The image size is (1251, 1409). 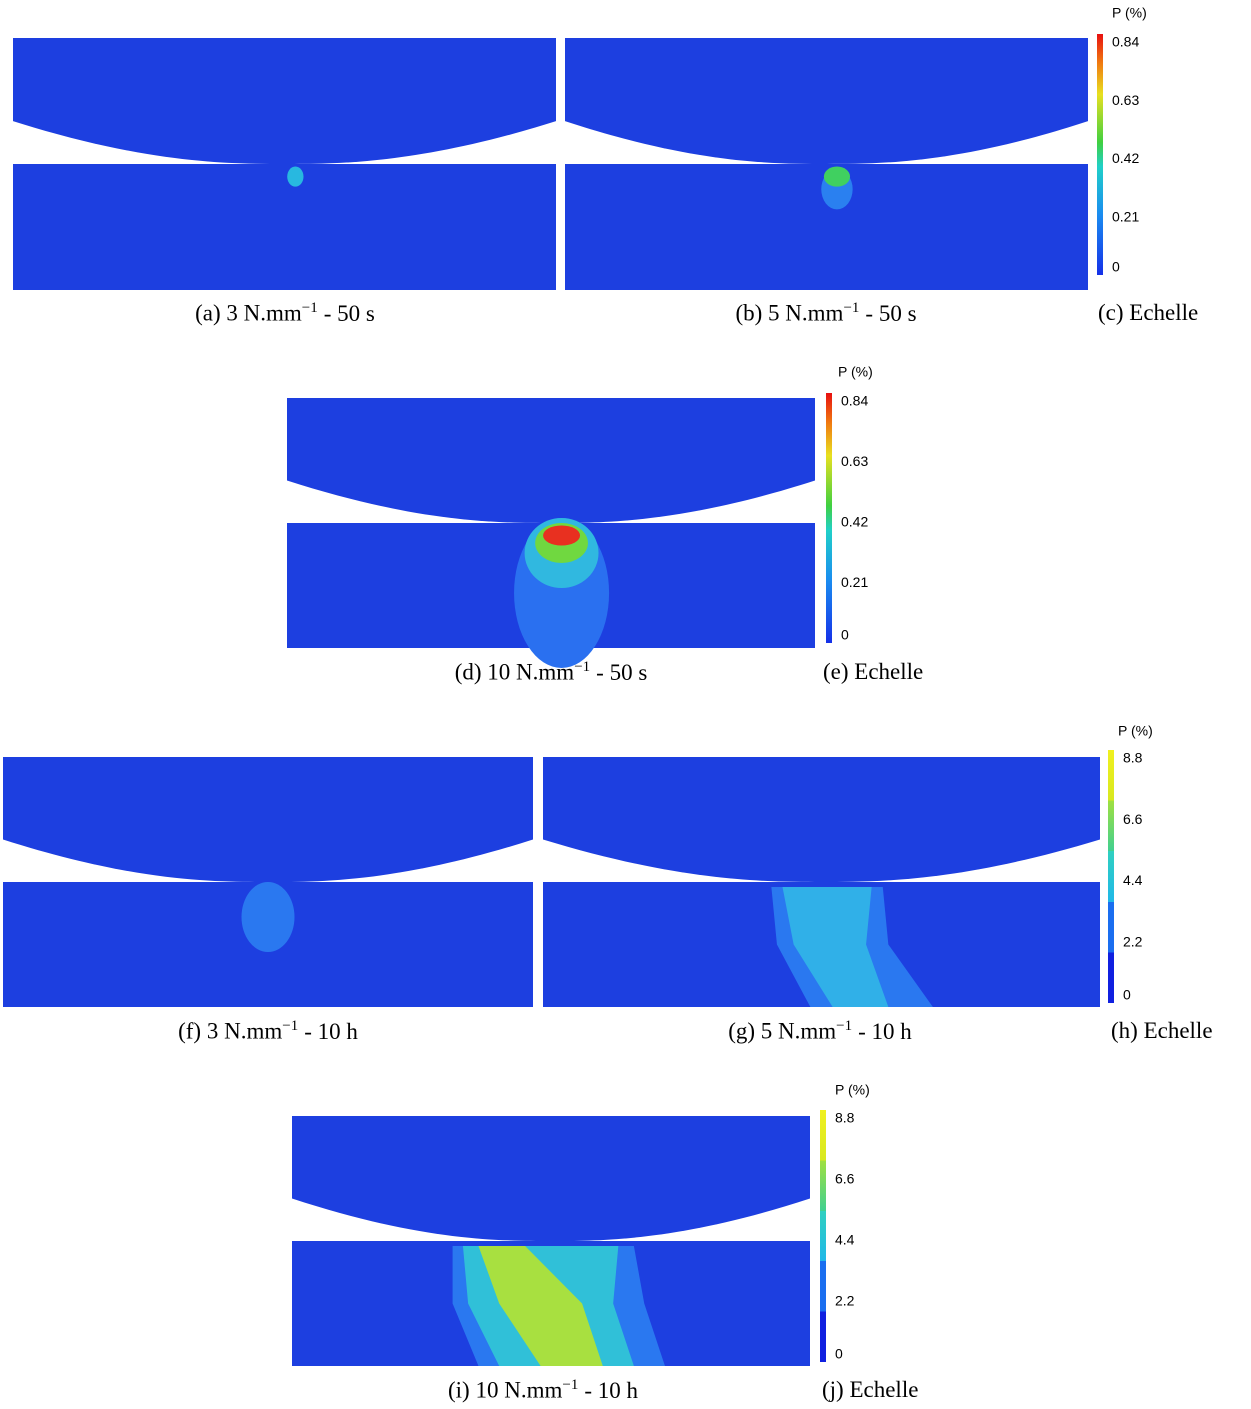 I want to click on caption: (d) 10 N.mm−1 - 50 s, so click(x=551, y=672).